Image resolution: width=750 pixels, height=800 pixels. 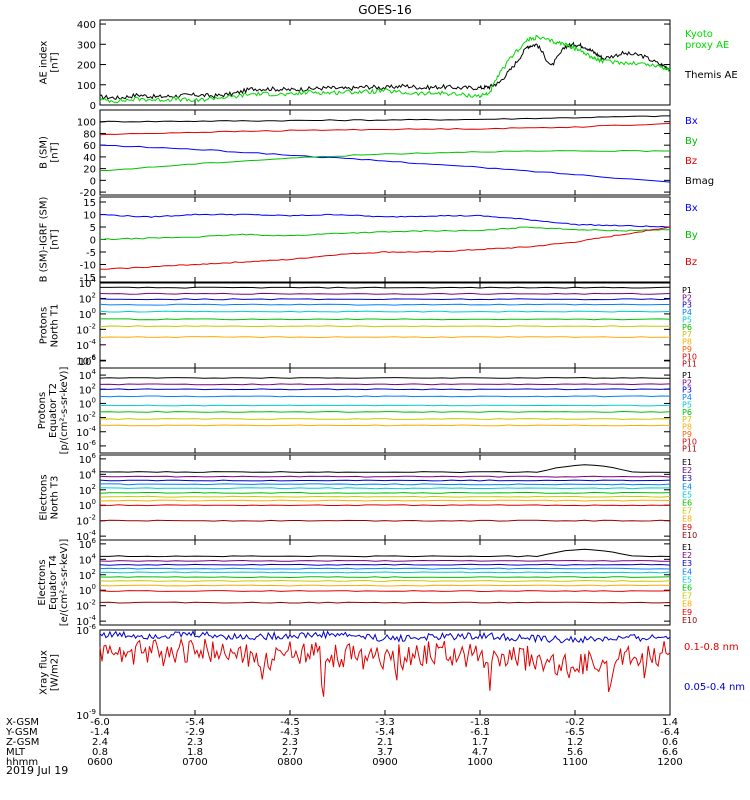 What do you see at coordinates (687, 412) in the screenshot?
I see `protons-t2-legend-p6: P6` at bounding box center [687, 412].